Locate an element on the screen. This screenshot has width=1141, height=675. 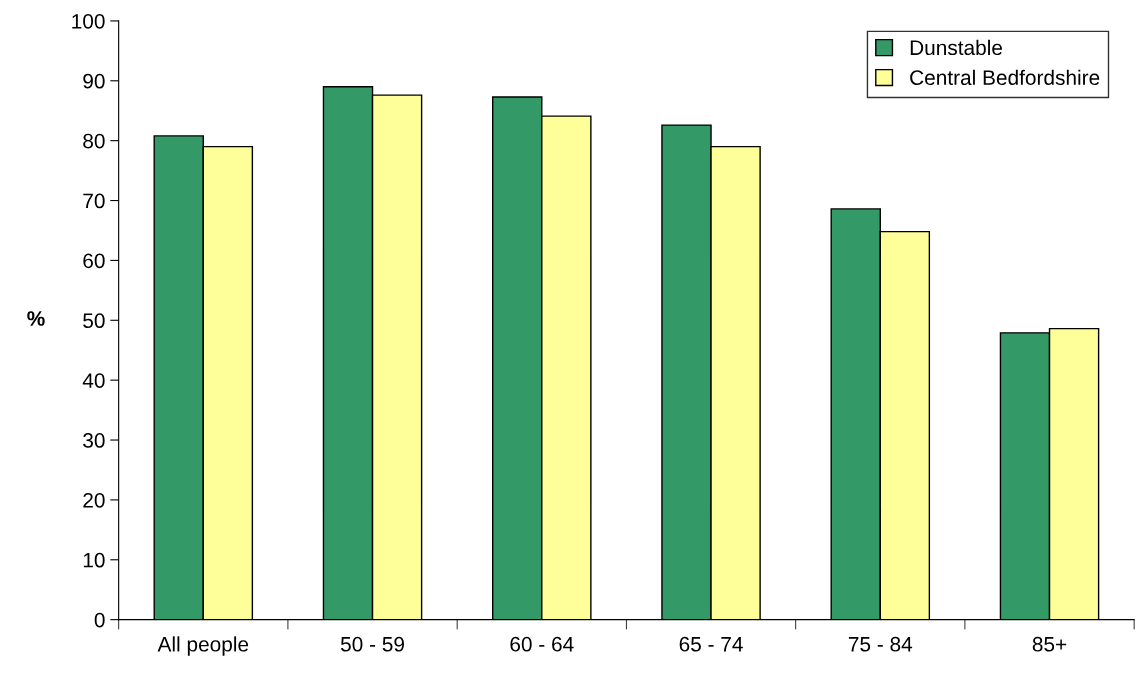
x-tick-label: 60 - 64 is located at coordinates (542, 644).